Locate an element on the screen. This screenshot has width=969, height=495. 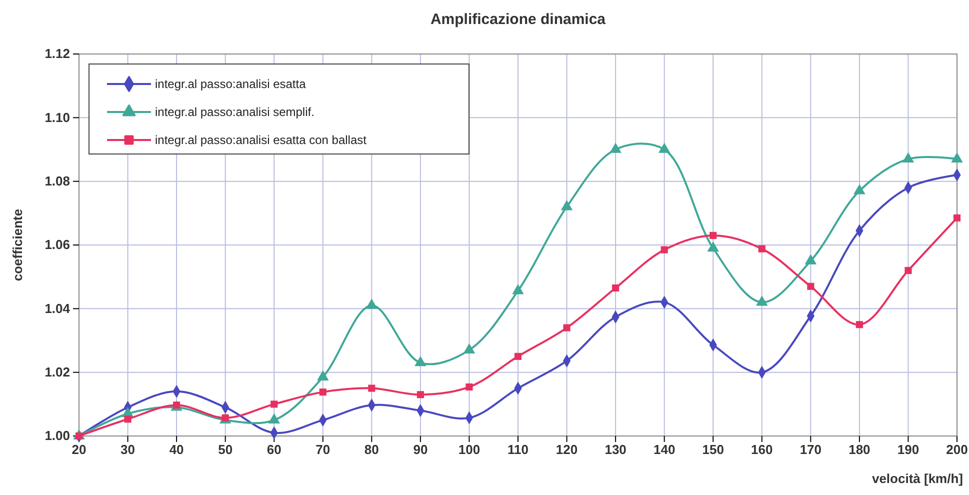
x-tick-label: 40 is located at coordinates (176, 450).